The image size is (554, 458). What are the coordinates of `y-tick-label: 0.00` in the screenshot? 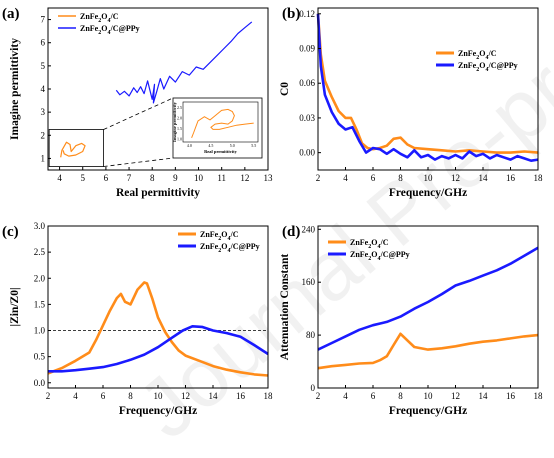 It's located at (307, 153).